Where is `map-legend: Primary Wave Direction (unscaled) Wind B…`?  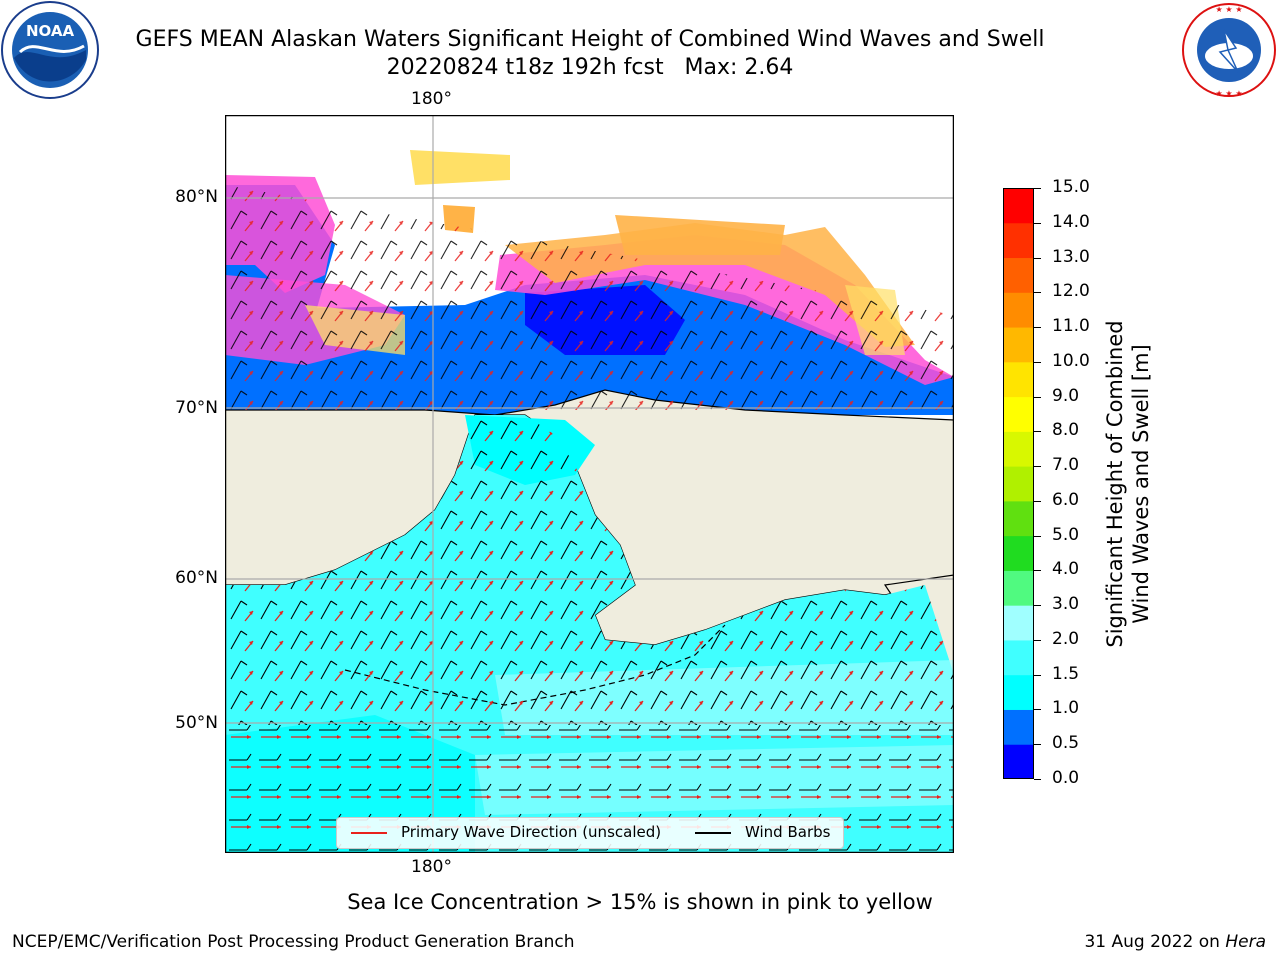 map-legend: Primary Wave Direction (unscaled) Wind B… is located at coordinates (590, 833).